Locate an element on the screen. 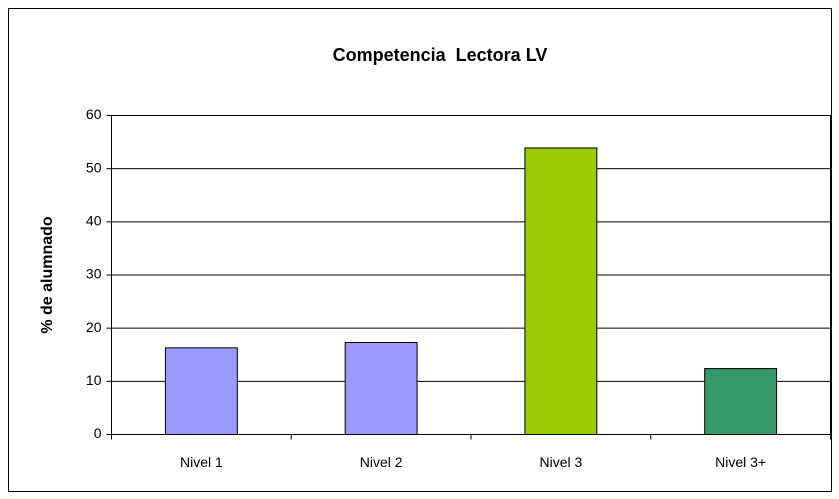  x-tick-label: Nivel 3+ is located at coordinates (740, 462).